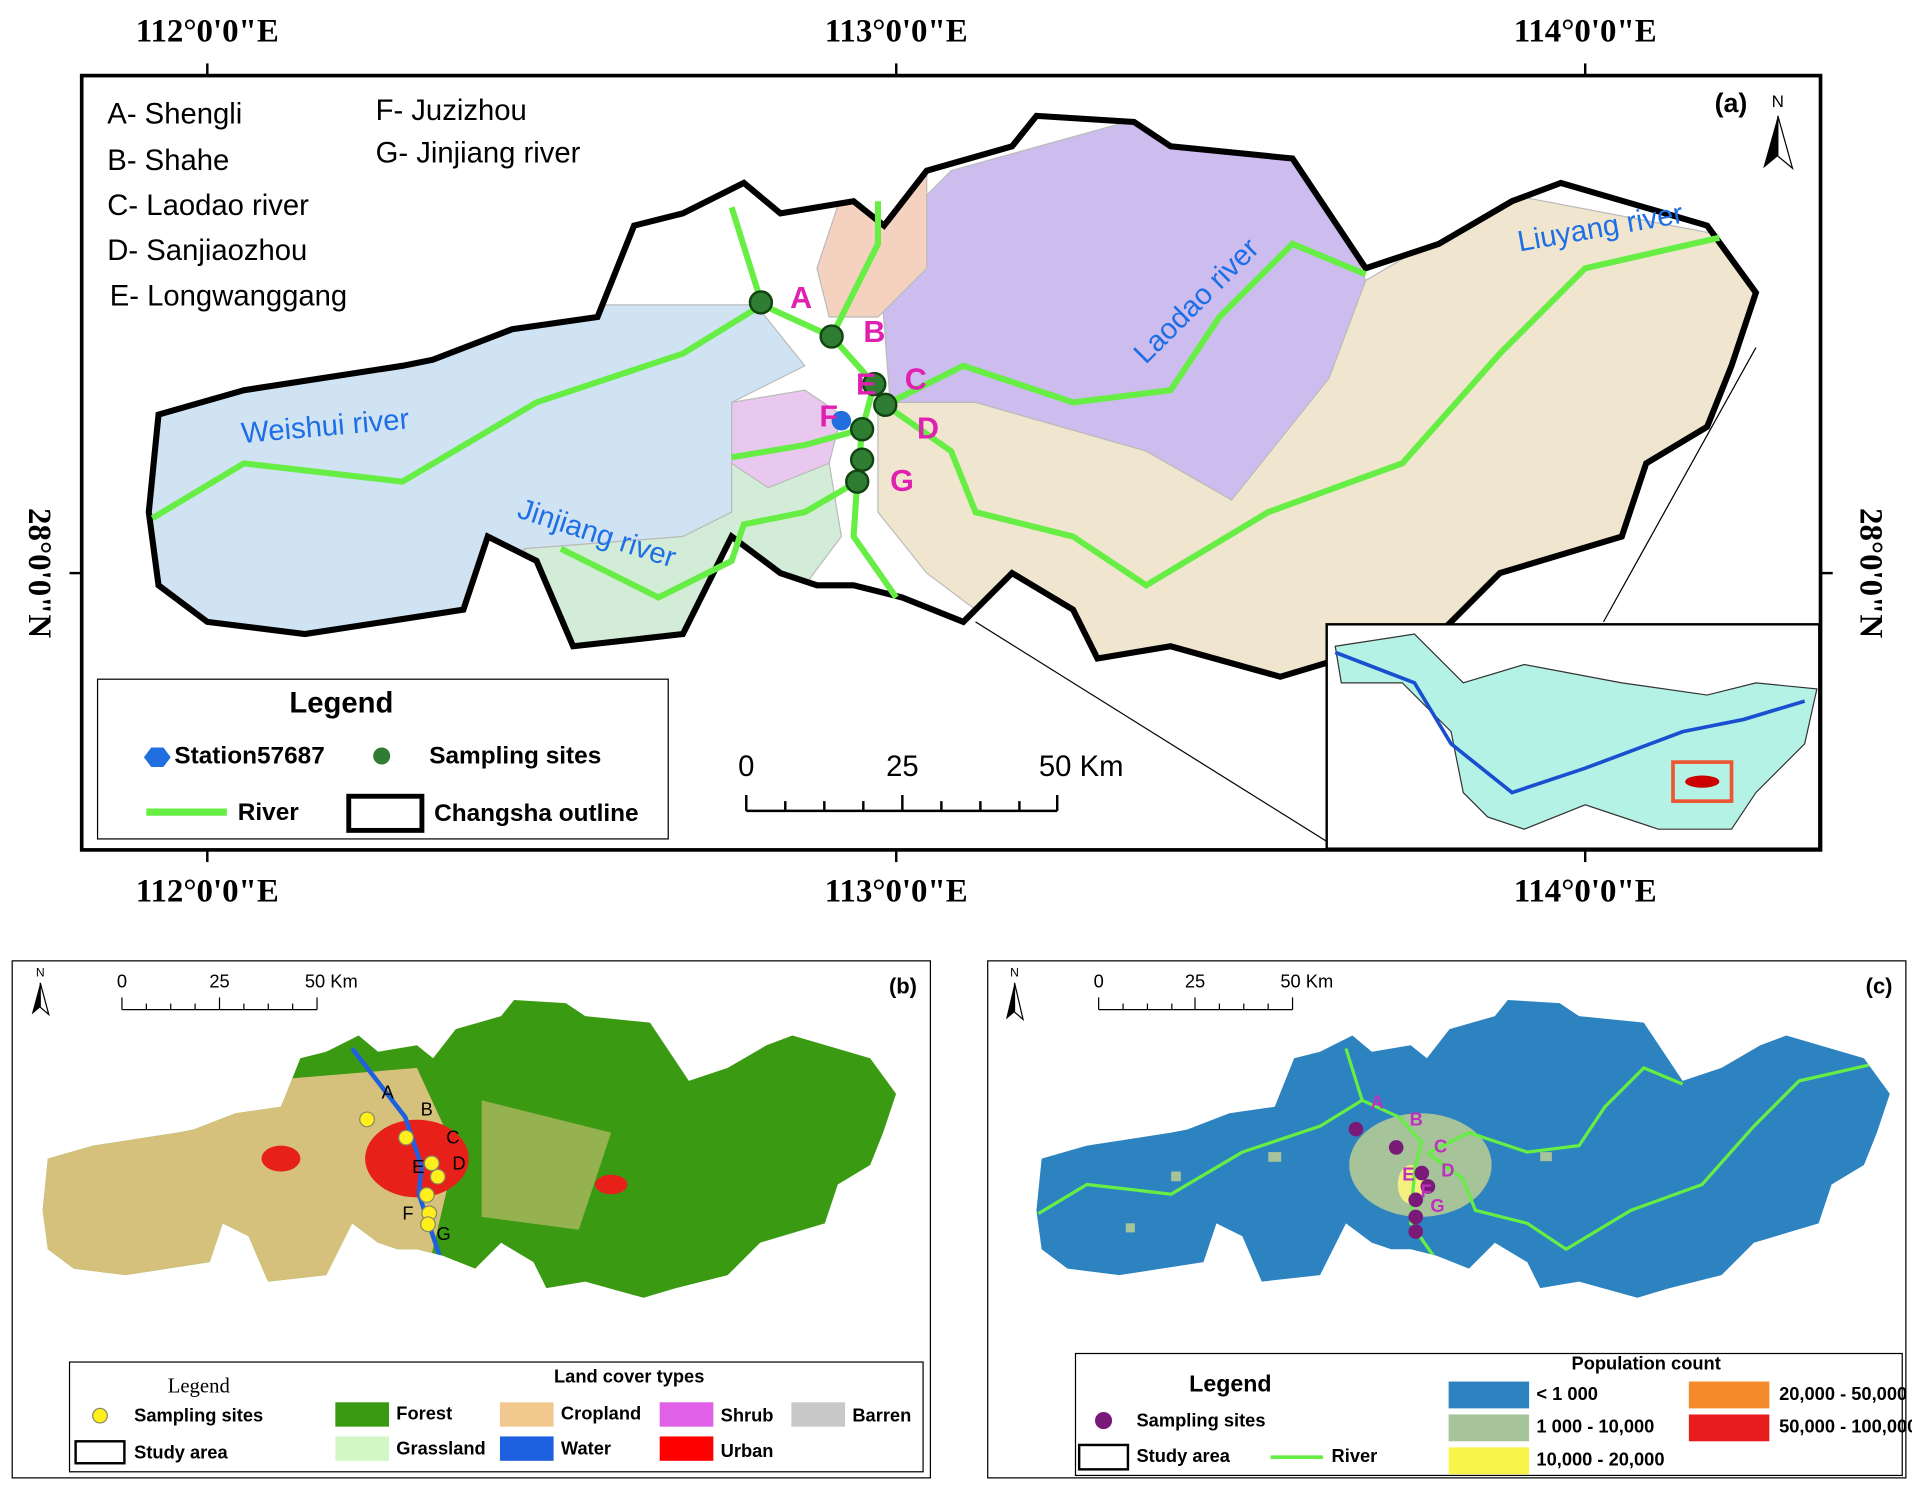 The height and width of the screenshot is (1503, 1912). Describe the element at coordinates (1567, 1393) in the screenshot. I see `legend-item: < 1 000` at that location.